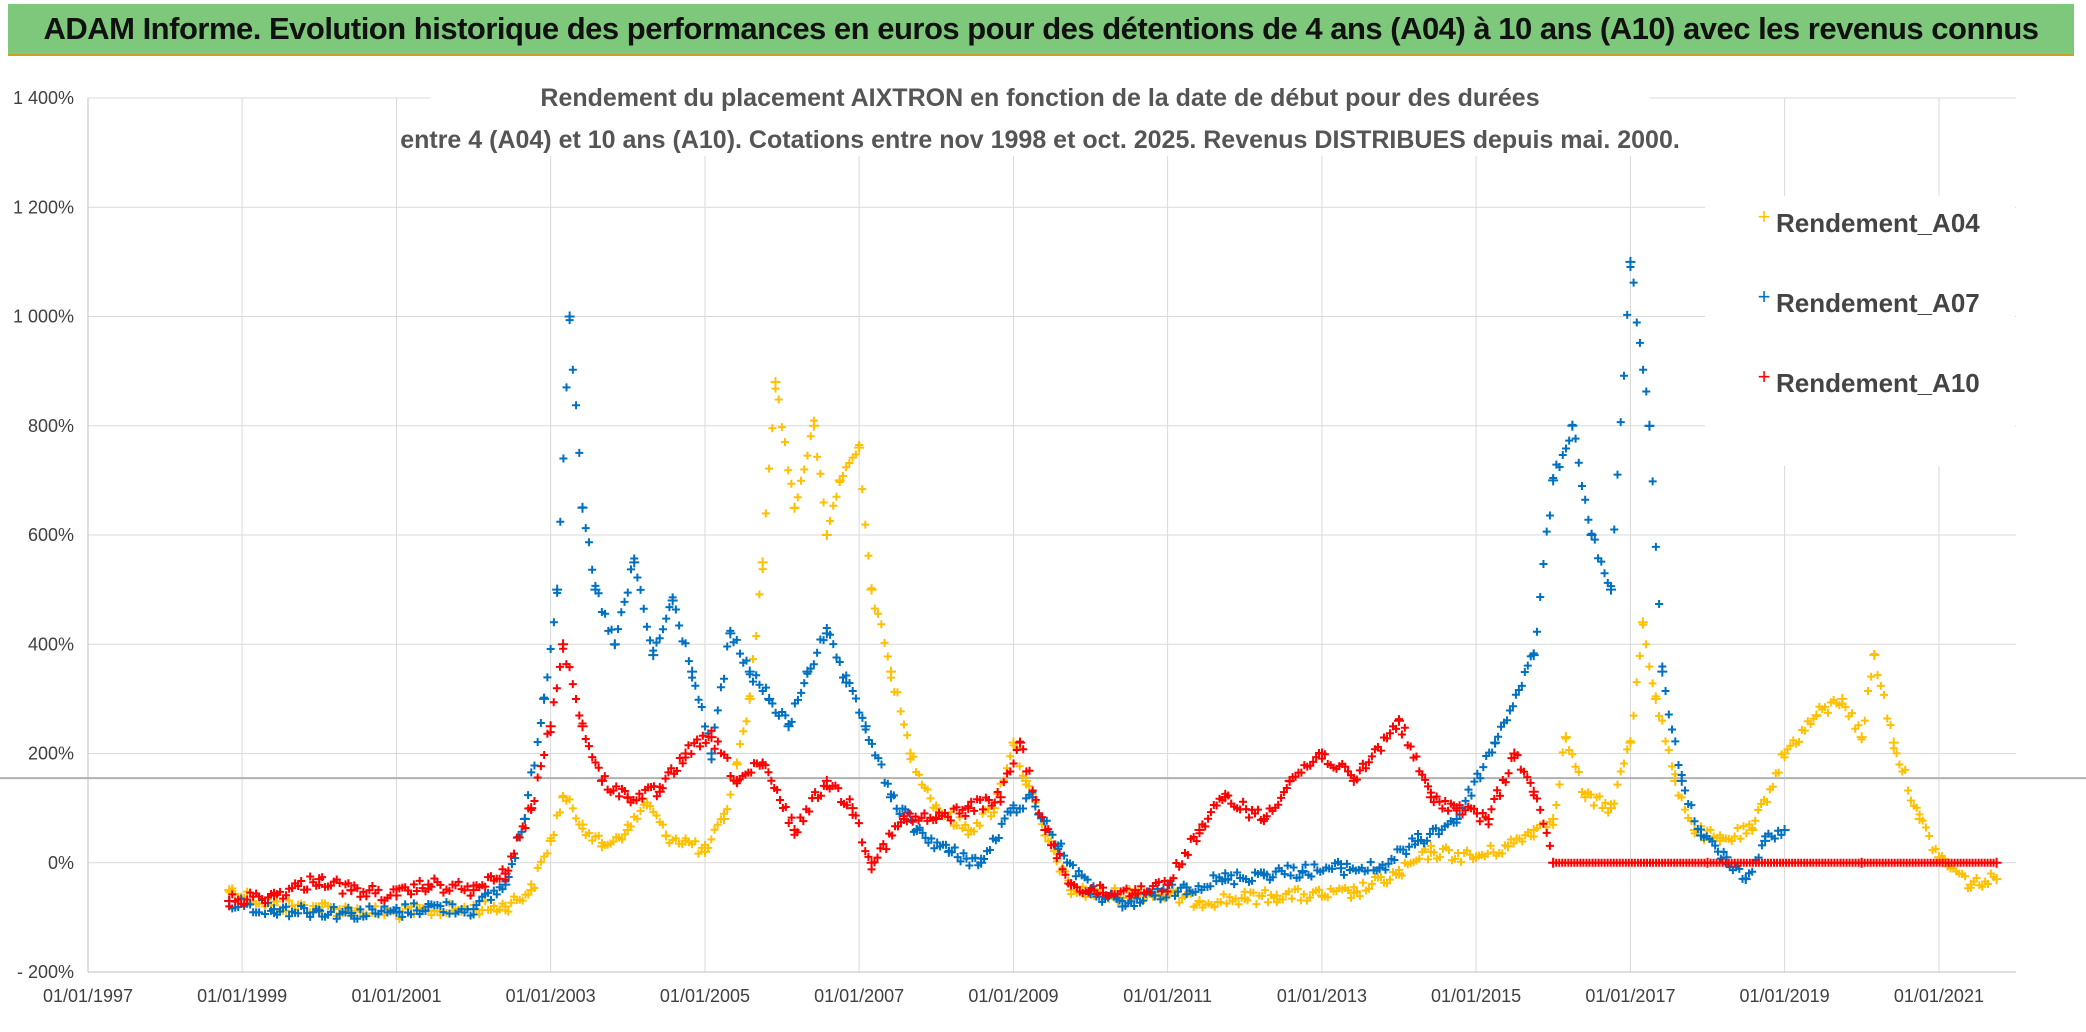 This screenshot has width=2086, height=1032. What do you see at coordinates (1764, 296) in the screenshot?
I see `legend-marker-a07: +` at bounding box center [1764, 296].